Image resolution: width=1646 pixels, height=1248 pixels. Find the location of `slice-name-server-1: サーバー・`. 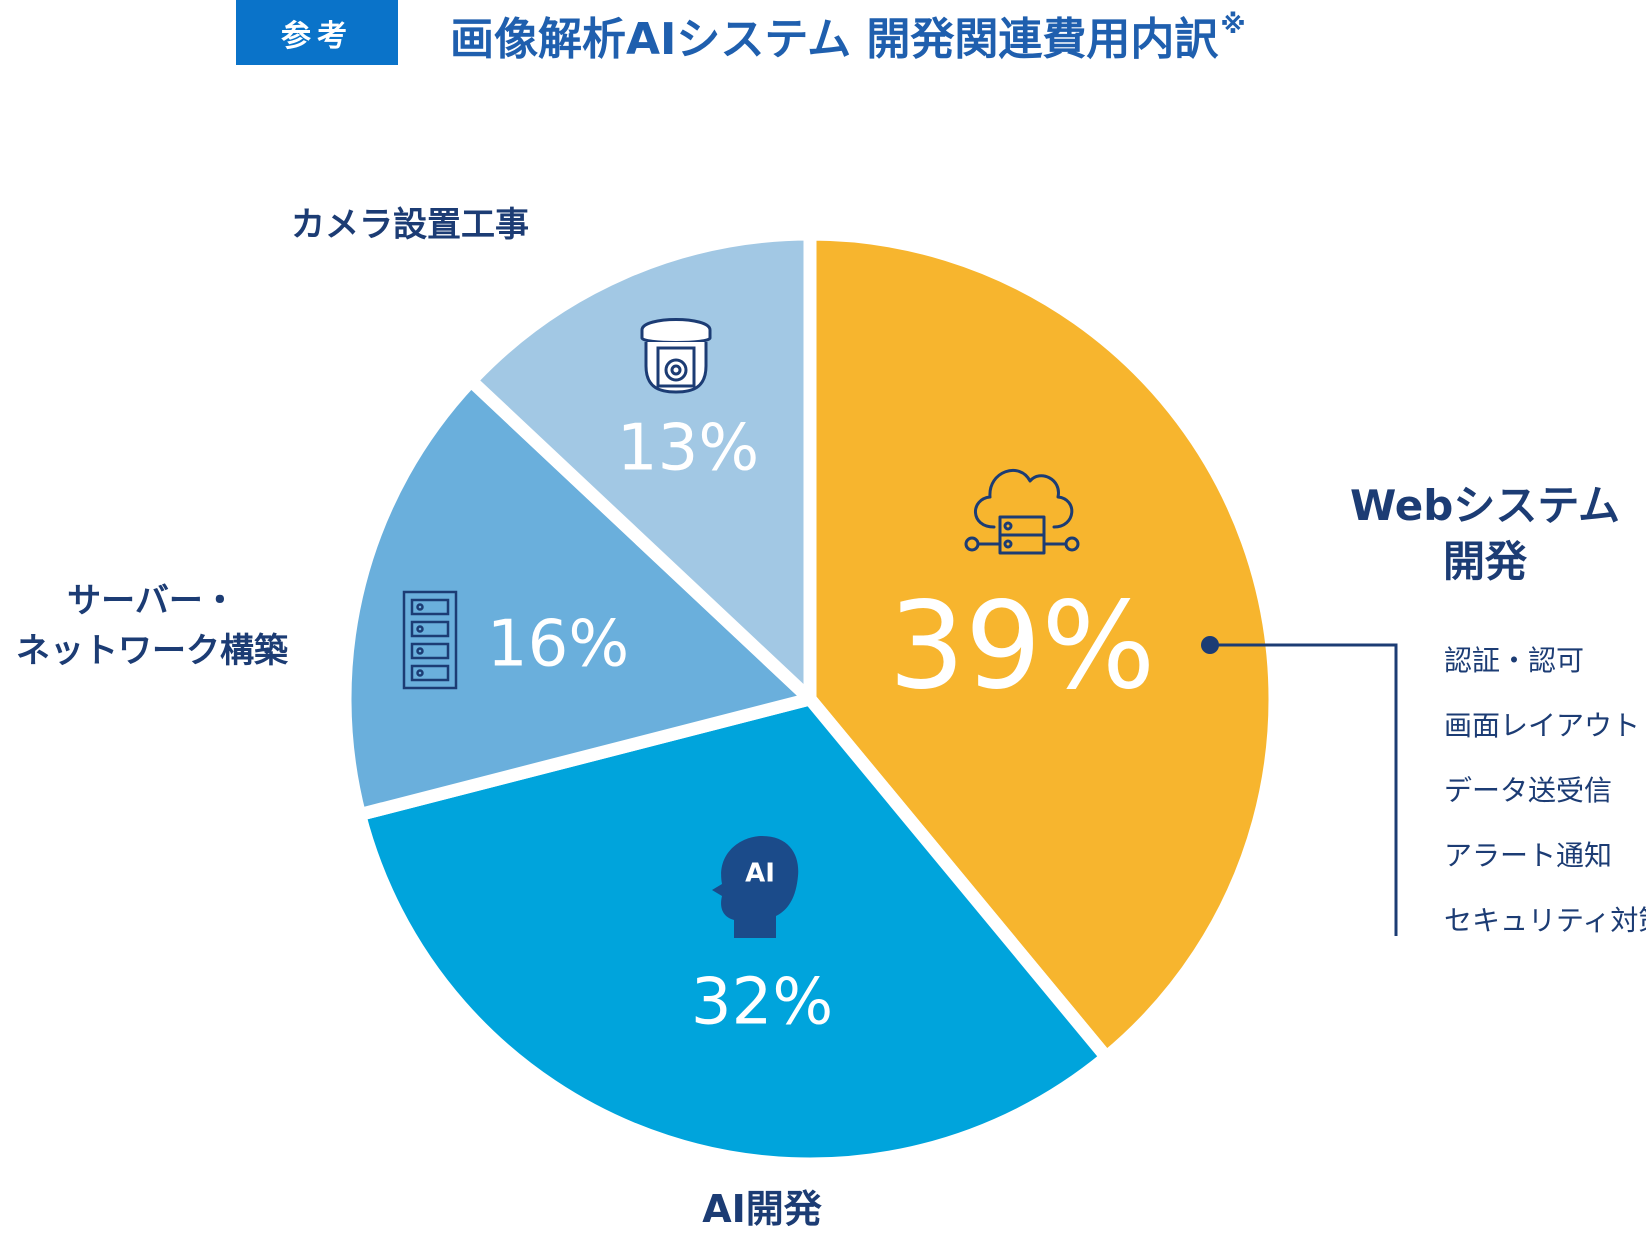

slice-name-server-1: サーバー・ is located at coordinates (152, 601).